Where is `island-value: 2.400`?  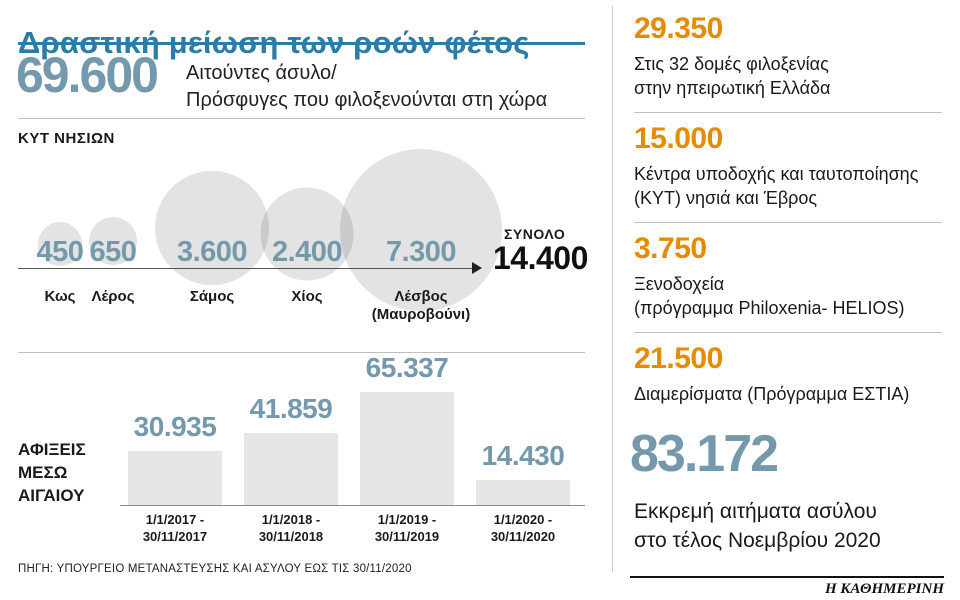
island-value: 2.400 is located at coordinates (307, 252).